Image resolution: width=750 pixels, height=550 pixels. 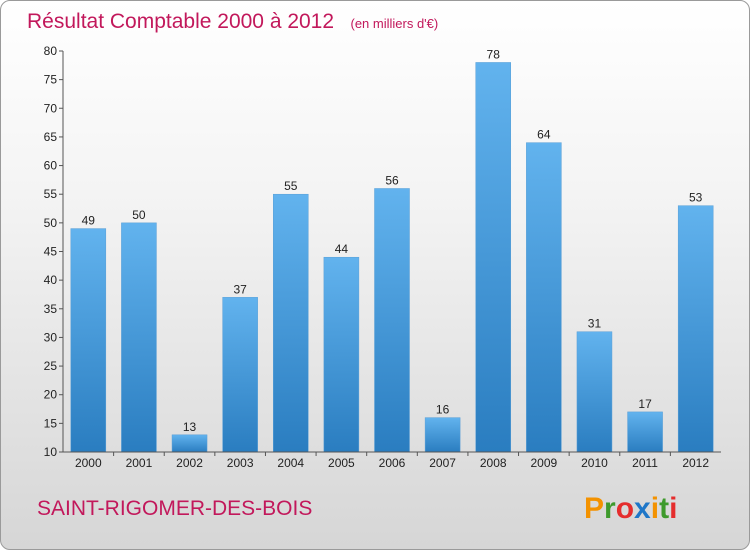 What do you see at coordinates (610, 508) in the screenshot?
I see `logo-letter: r` at bounding box center [610, 508].